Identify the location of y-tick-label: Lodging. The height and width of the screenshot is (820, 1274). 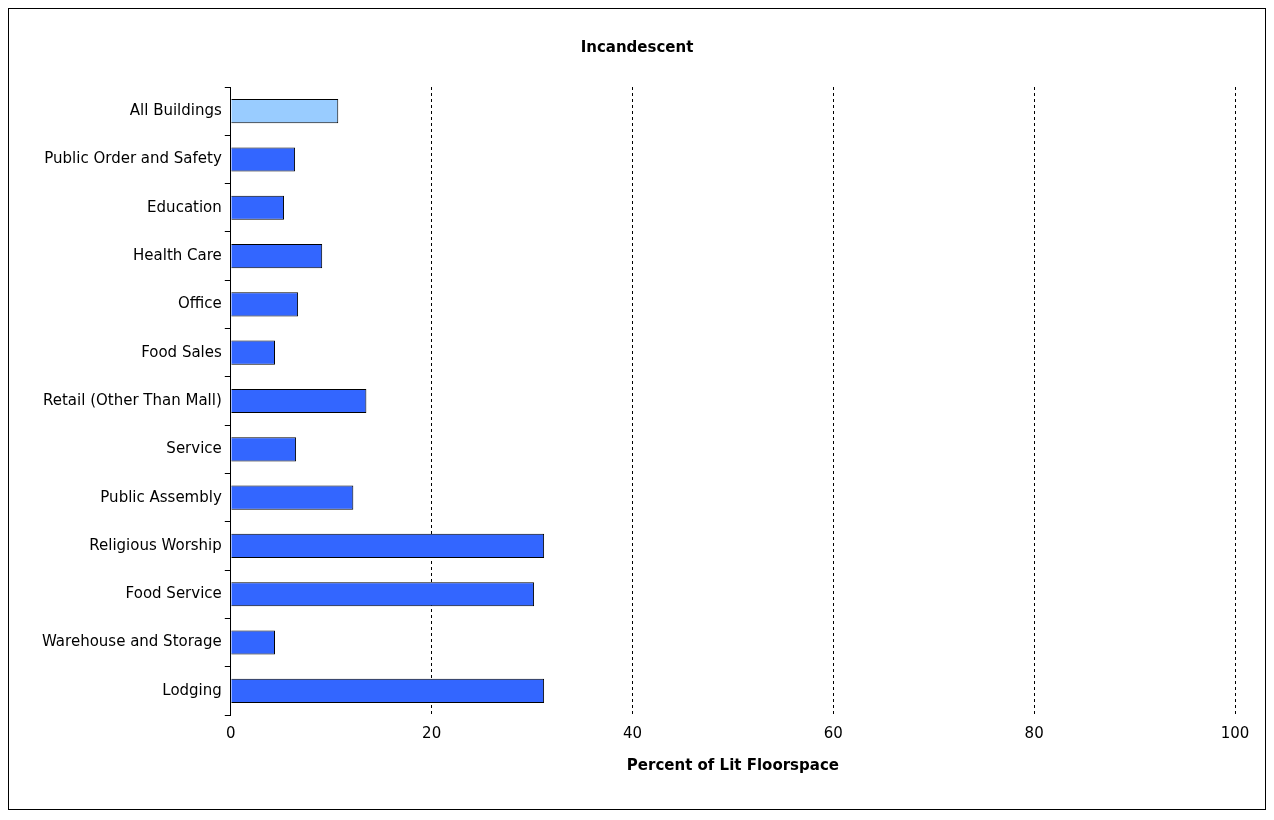
(192, 689).